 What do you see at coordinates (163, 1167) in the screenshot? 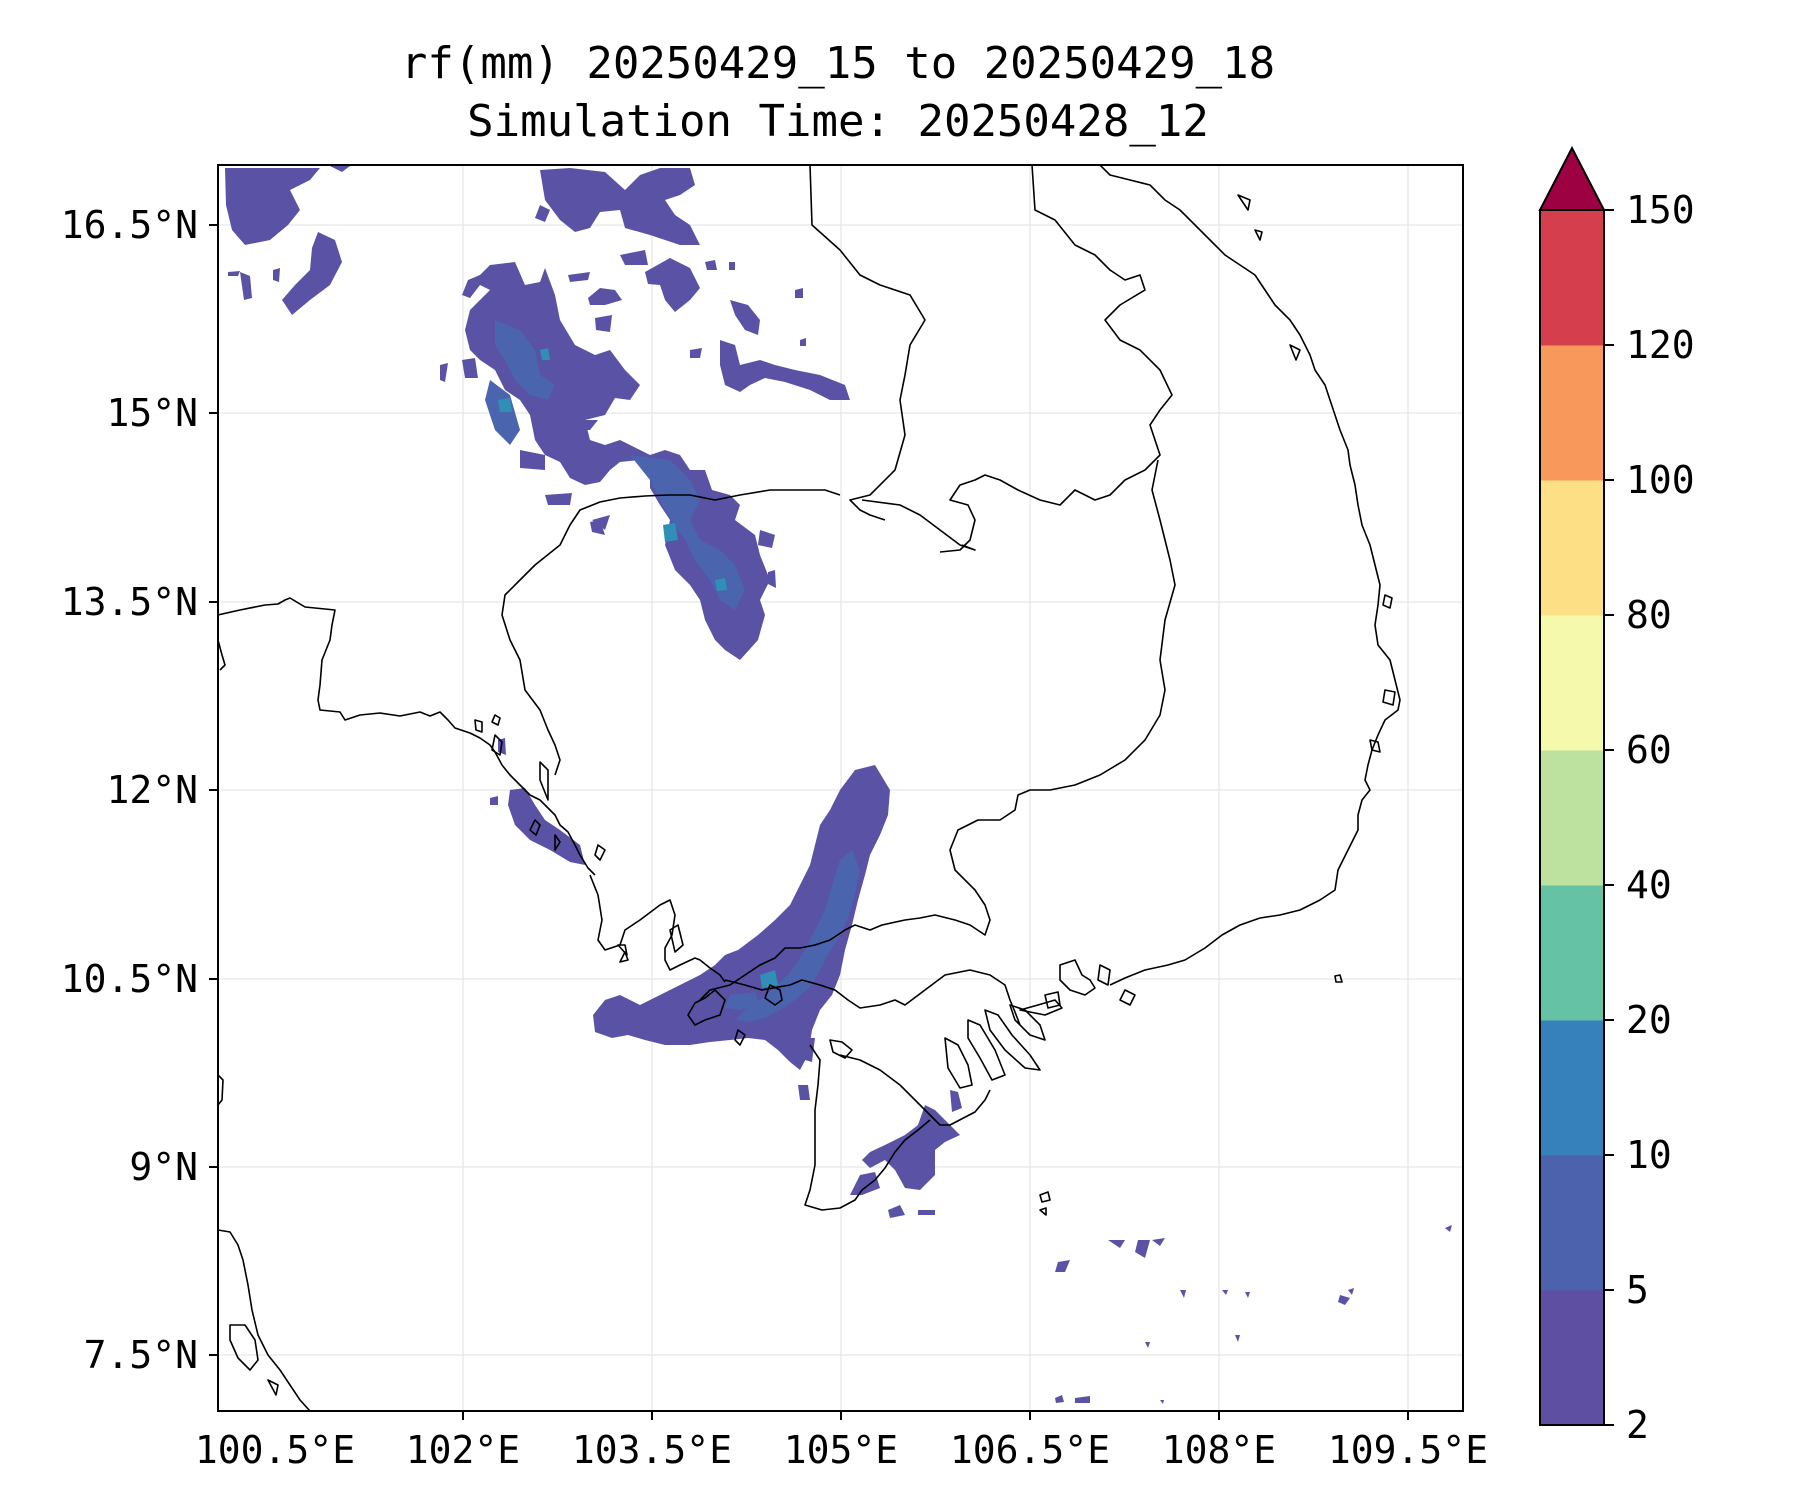
I see `lat-label: 9°N` at bounding box center [163, 1167].